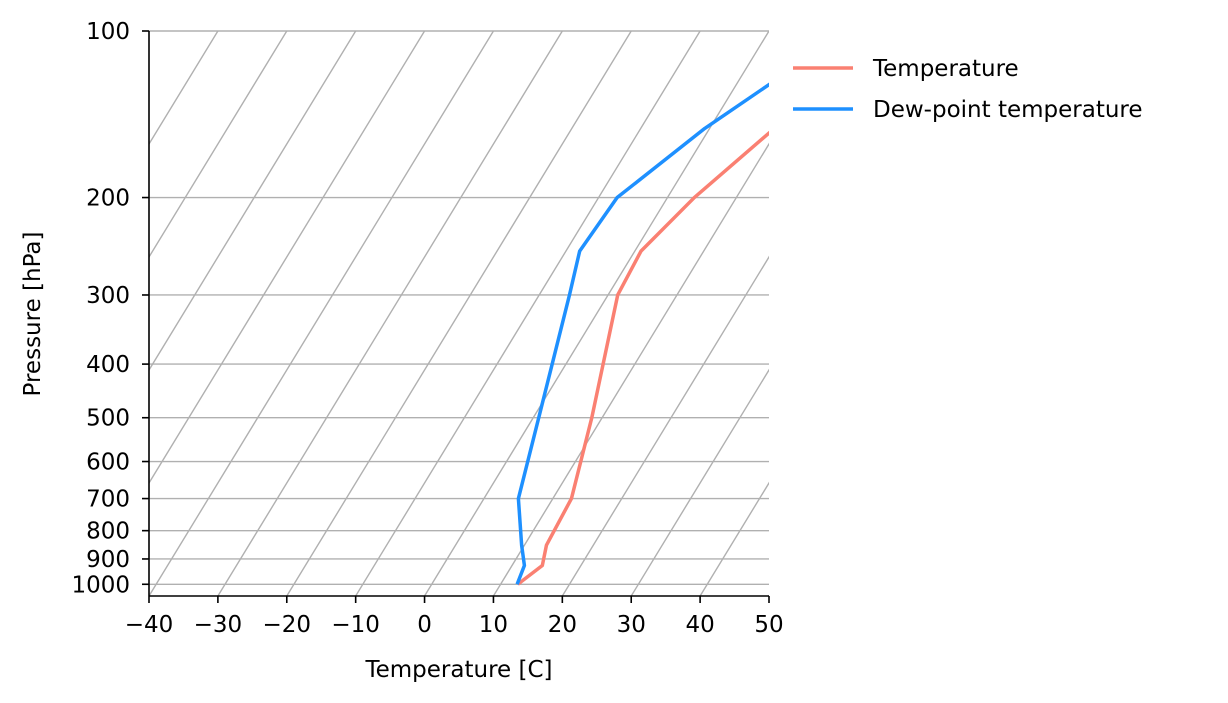  What do you see at coordinates (108, 199) in the screenshot?
I see `y-tick-label: 200` at bounding box center [108, 199].